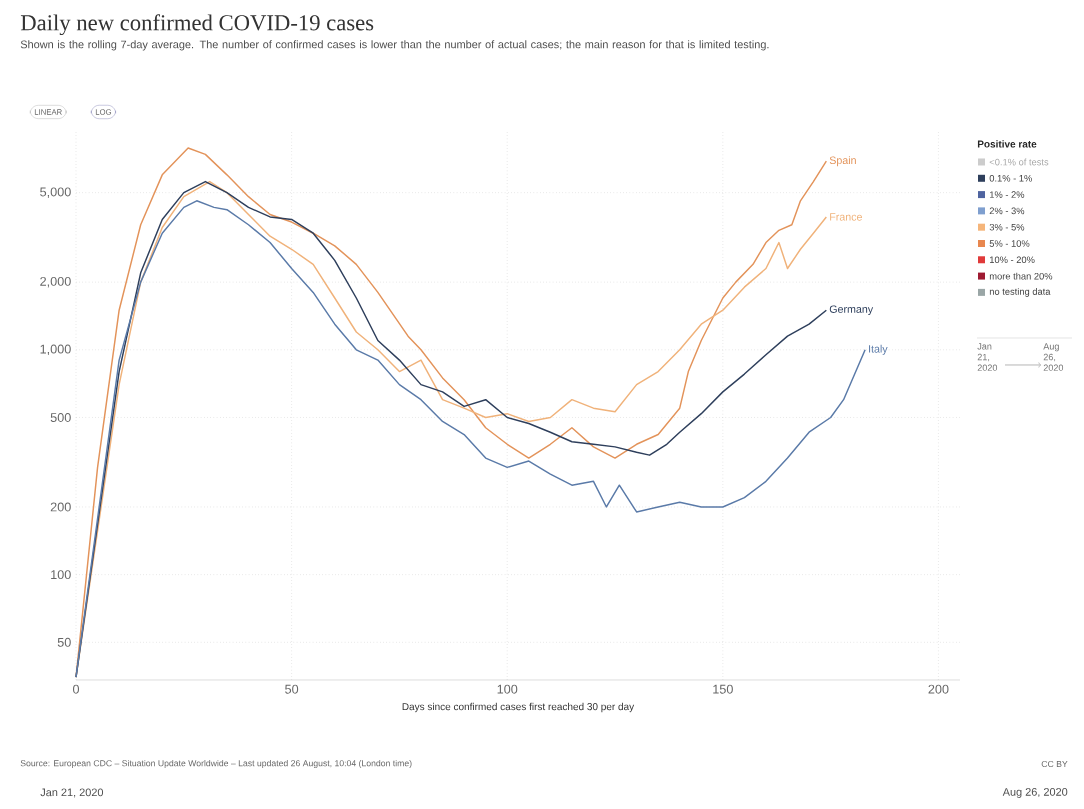 This screenshot has width=1084, height=809. What do you see at coordinates (1007, 211) in the screenshot?
I see `text: 2% - 3%` at bounding box center [1007, 211].